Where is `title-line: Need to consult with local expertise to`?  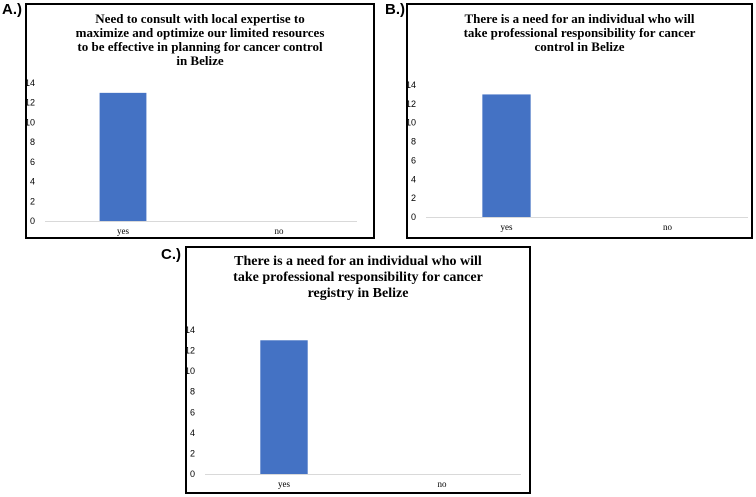 title-line: Need to consult with local expertise to is located at coordinates (200, 18).